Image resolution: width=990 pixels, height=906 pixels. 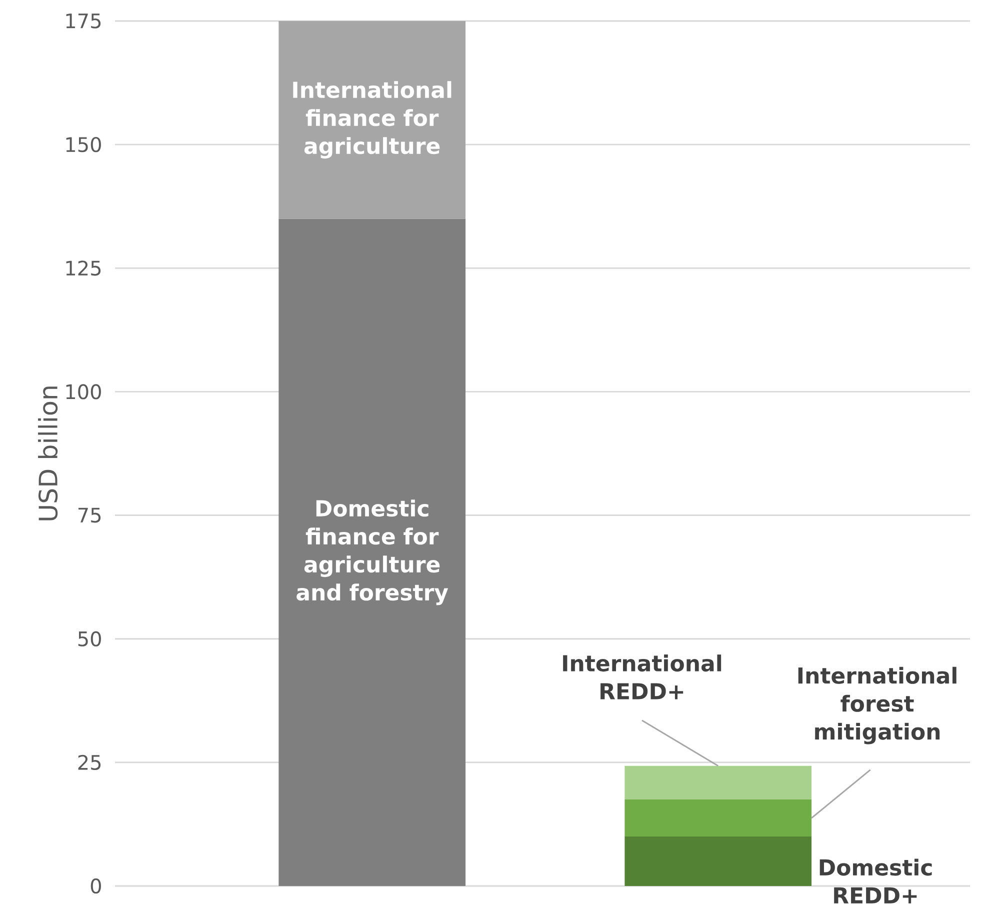 What do you see at coordinates (95, 886) in the screenshot?
I see `y-tick-label: 0` at bounding box center [95, 886].